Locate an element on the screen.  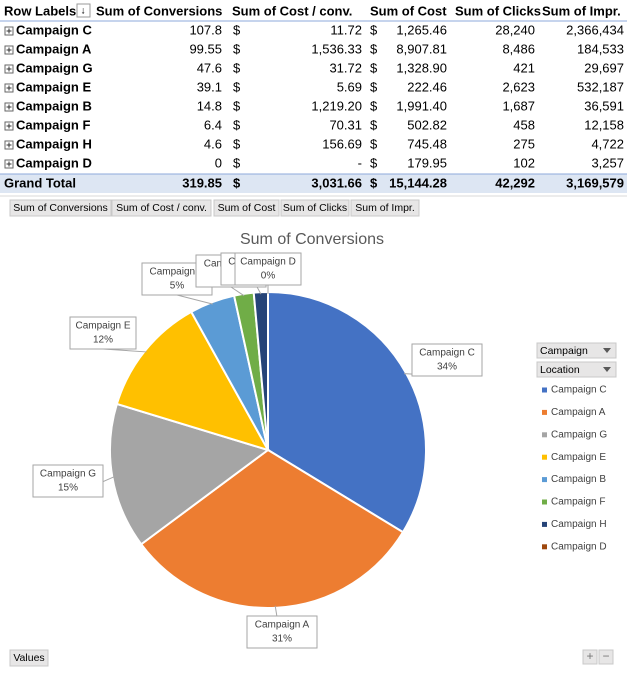
data-label-value: 34% is located at coordinates (447, 367).